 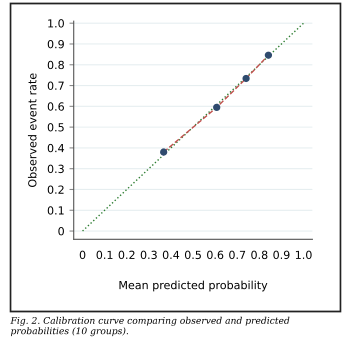 I want to click on x-tick-label: 0.1, so click(x=104, y=255).